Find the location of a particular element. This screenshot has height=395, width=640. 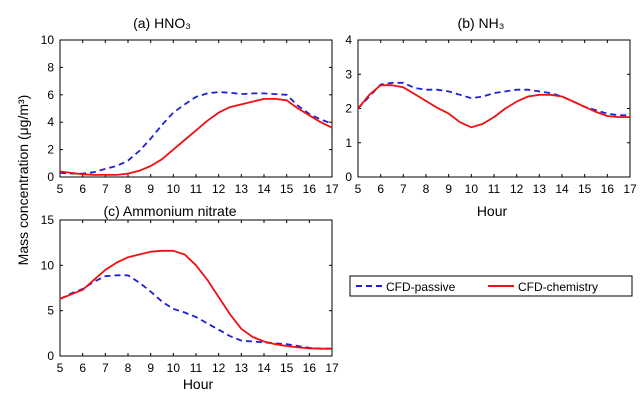

y-tick-label: 6 is located at coordinates (50, 95).